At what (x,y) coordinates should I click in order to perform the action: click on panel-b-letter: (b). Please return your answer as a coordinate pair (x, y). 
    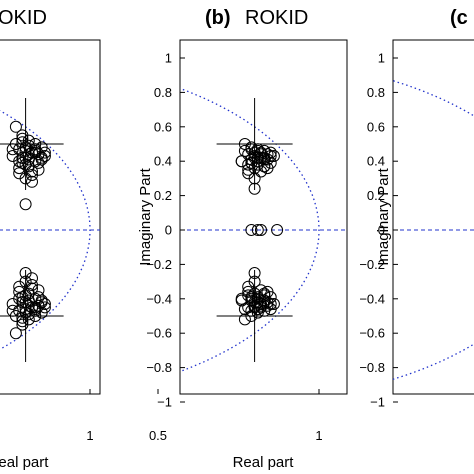
    Looking at the image, I should click on (218, 18).